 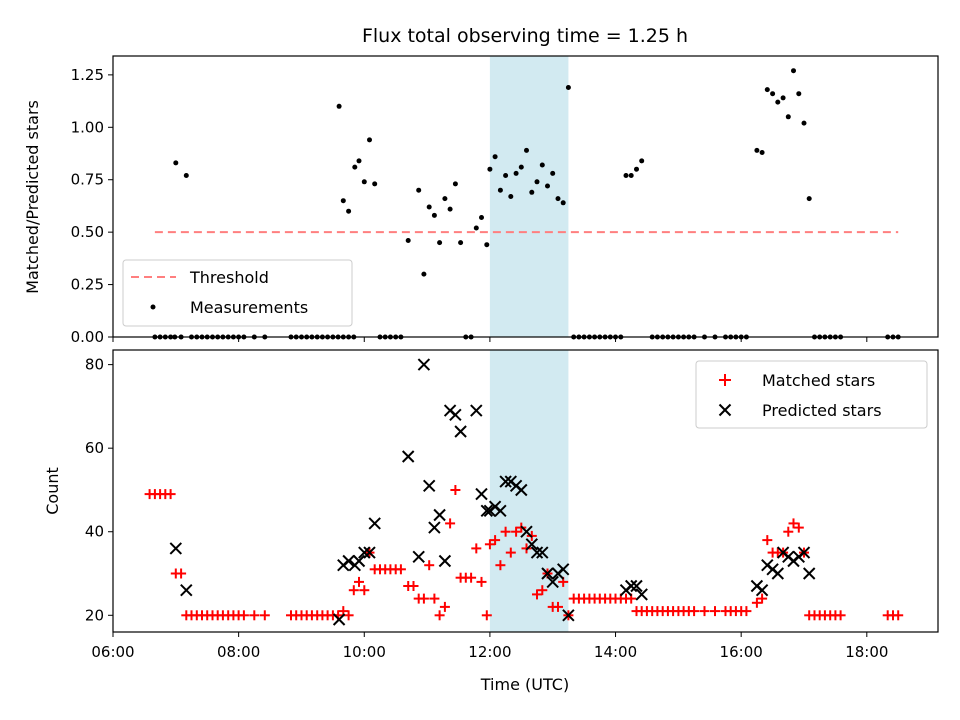 I want to click on top-y-tick-label: 1.00, so click(x=87, y=127).